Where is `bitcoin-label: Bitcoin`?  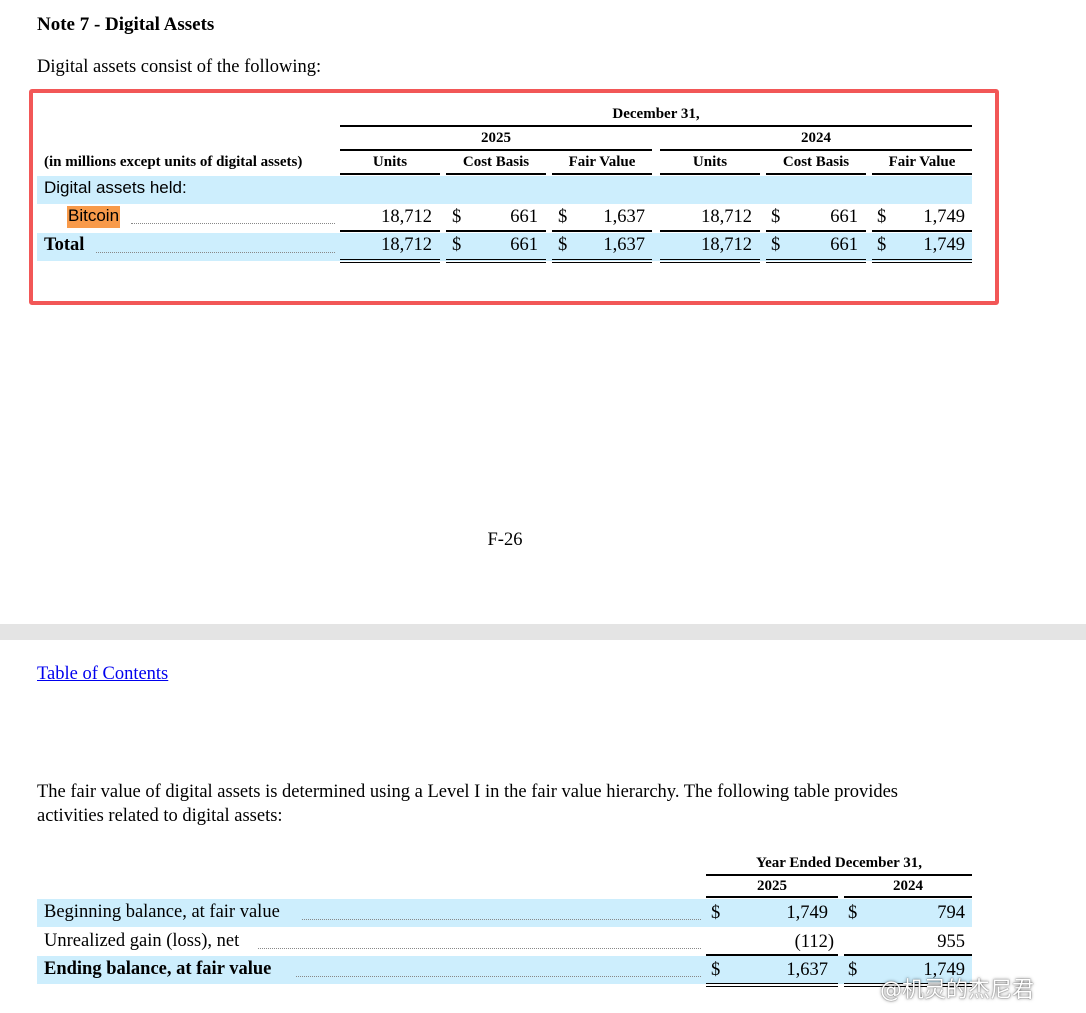 bitcoin-label: Bitcoin is located at coordinates (94, 217).